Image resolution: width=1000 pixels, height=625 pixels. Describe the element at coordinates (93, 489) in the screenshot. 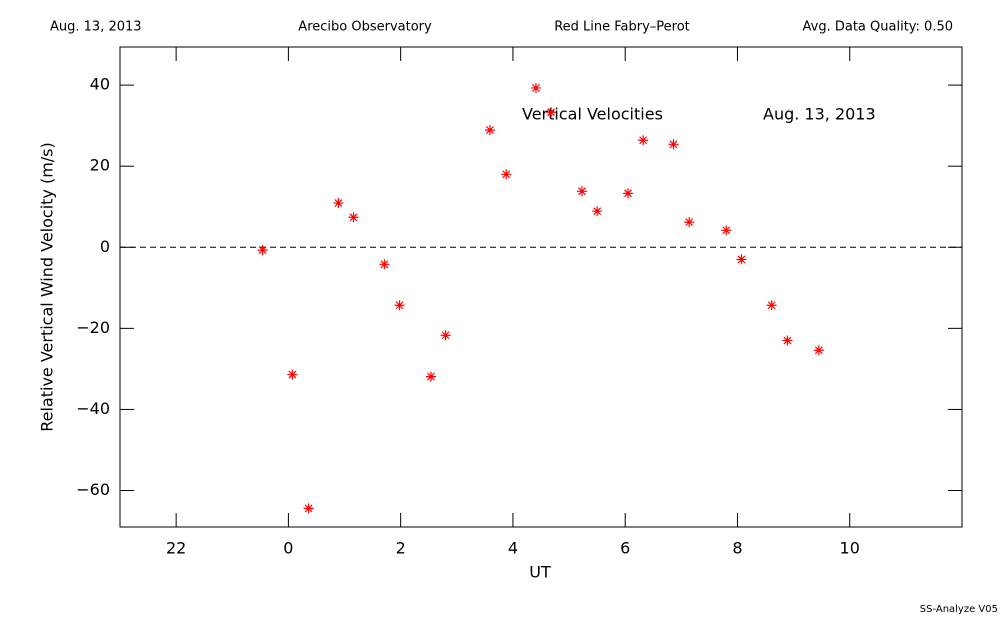

I see `y-tick-label: −60` at that location.